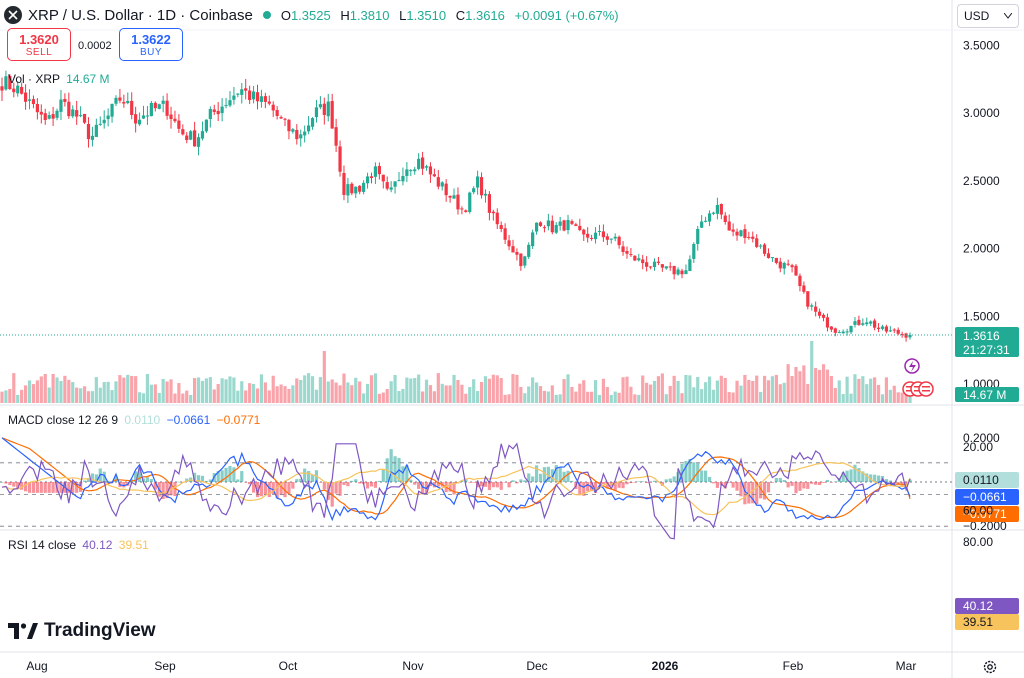 Image resolution: width=1024 pixels, height=678 pixels. Describe the element at coordinates (39, 52) in the screenshot. I see `sell-label: SELL` at that location.